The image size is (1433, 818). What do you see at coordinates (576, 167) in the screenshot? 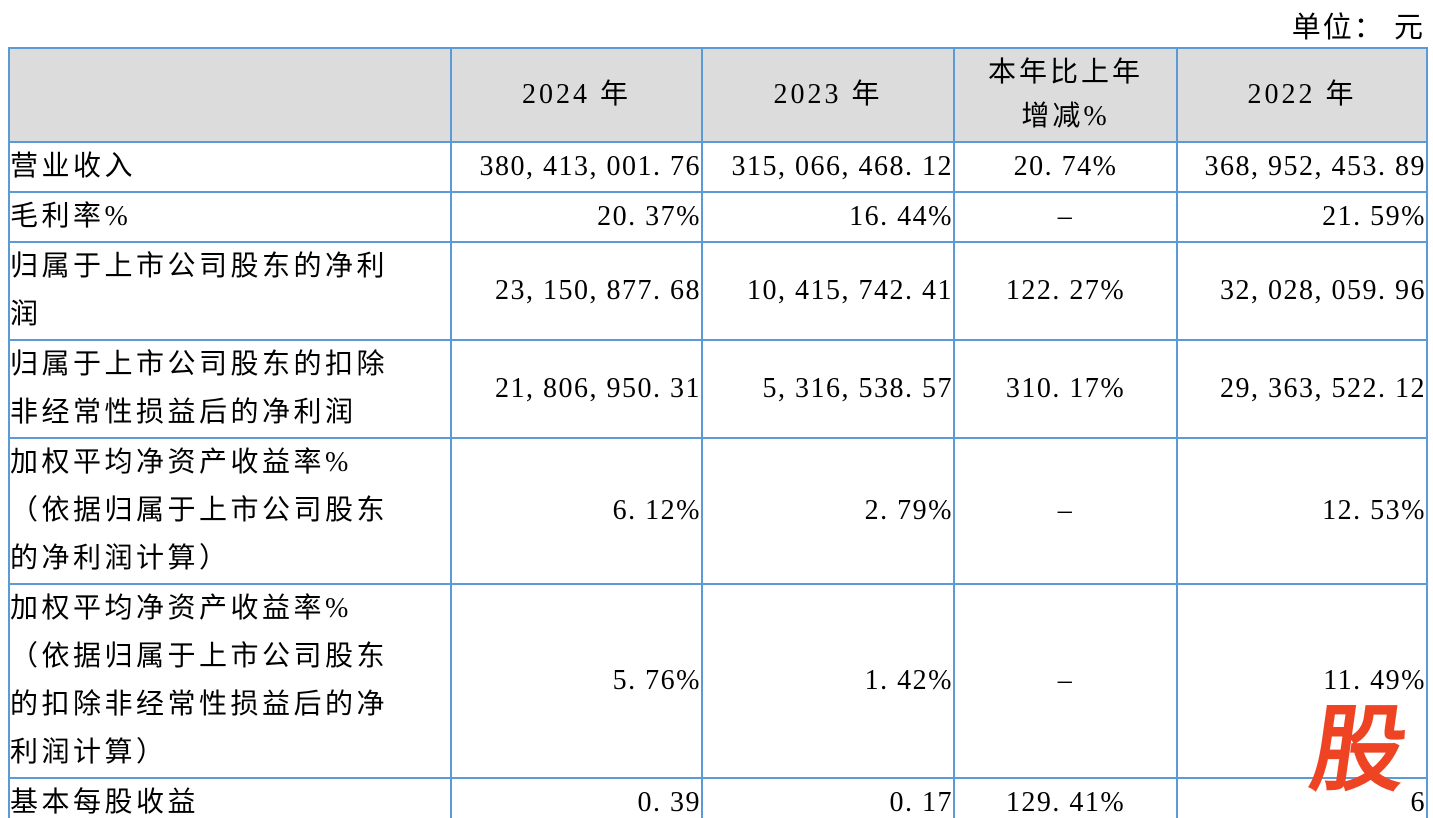
I see `cell-2024: 380, 413, 001. 76` at bounding box center [576, 167].